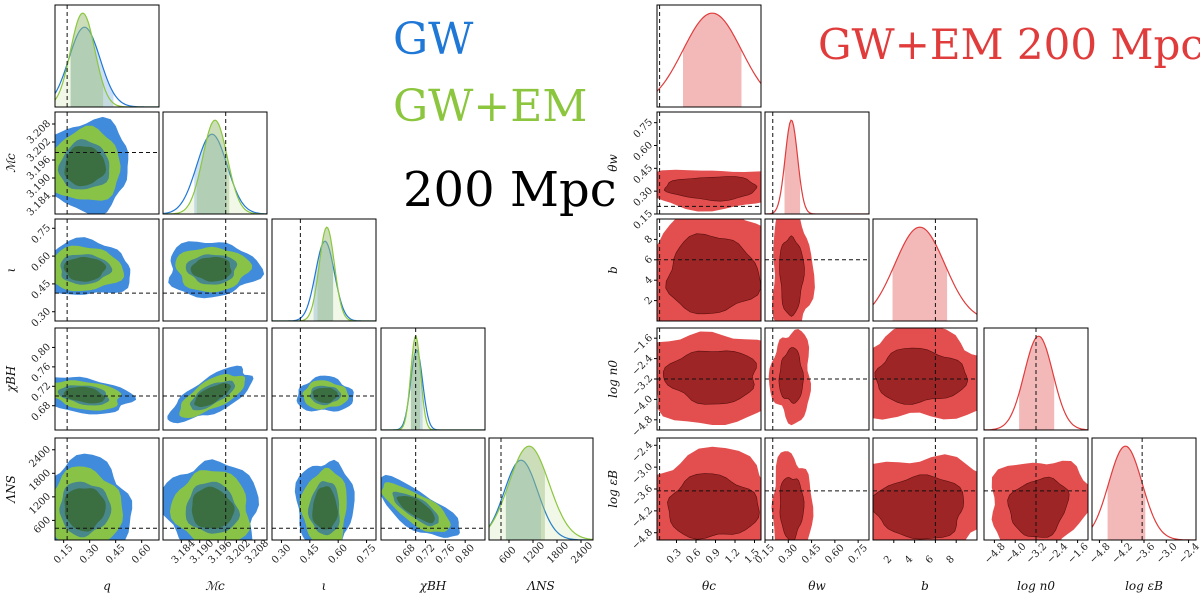  Describe the element at coordinates (642, 345) in the screenshot. I see `ytick-label-log_n0: −1.6` at that location.